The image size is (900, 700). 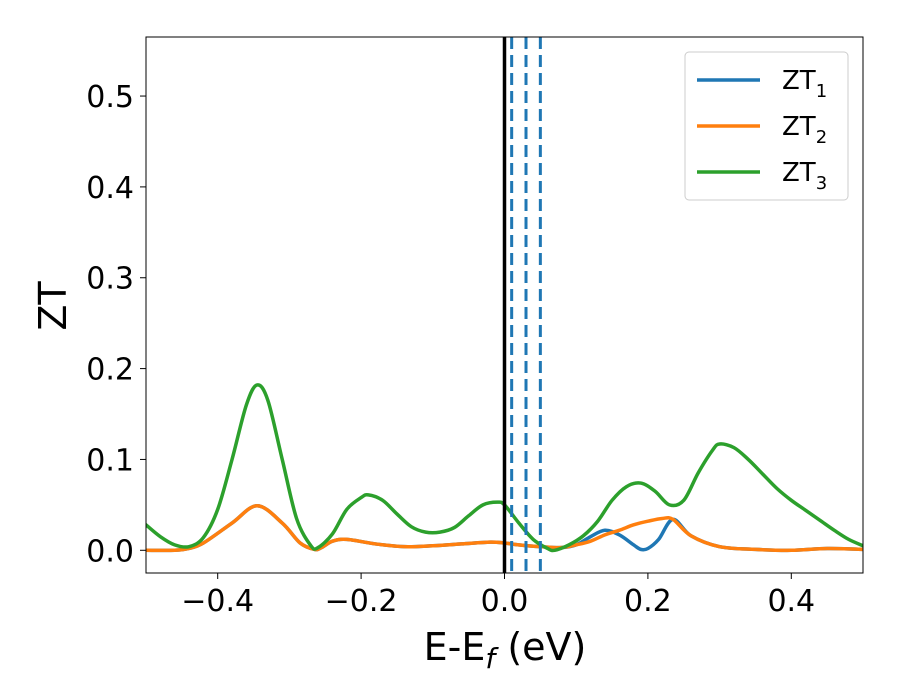 I want to click on x-tick-label: 0.2, so click(x=648, y=601).